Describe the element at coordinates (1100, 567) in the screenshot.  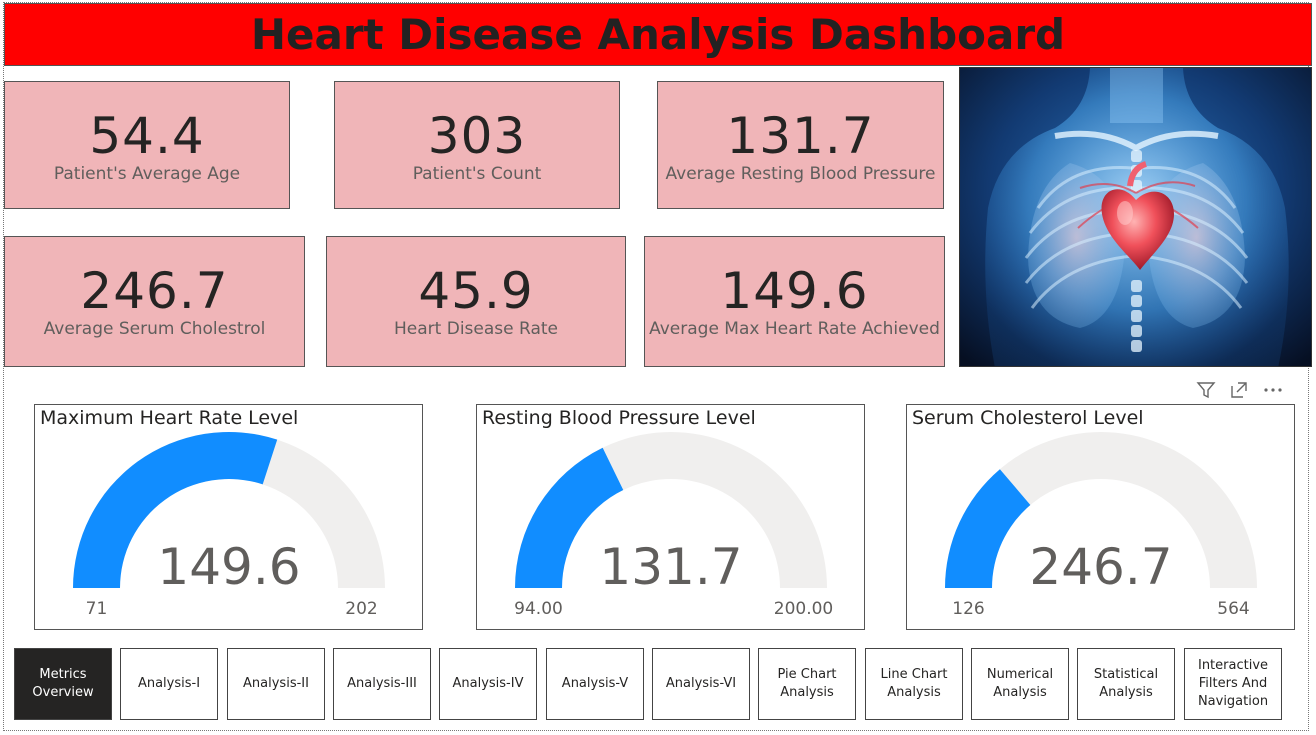
I see `gauge-value-label: 246.7` at that location.